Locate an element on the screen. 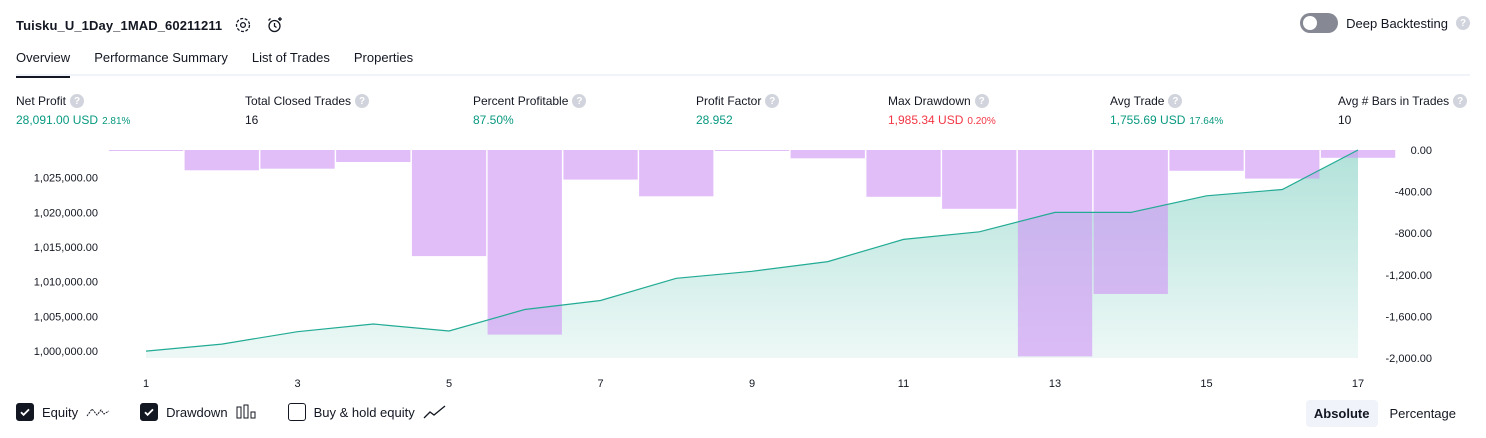 This screenshot has height=438, width=1486. metric-value: 16 is located at coordinates (252, 120).